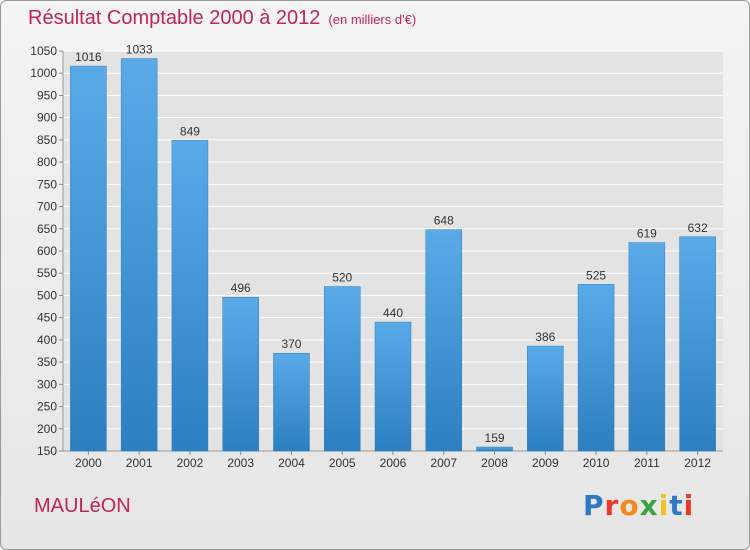 This screenshot has width=750, height=550. I want to click on y-tick-label: 700, so click(47, 207).